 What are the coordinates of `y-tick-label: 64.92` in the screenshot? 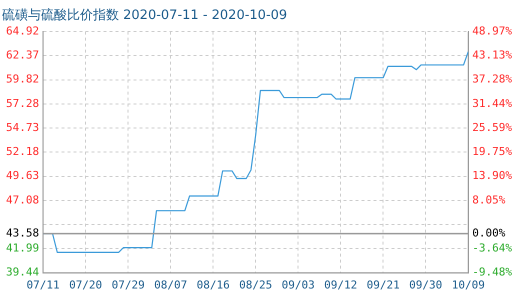 It's located at (23, 31).